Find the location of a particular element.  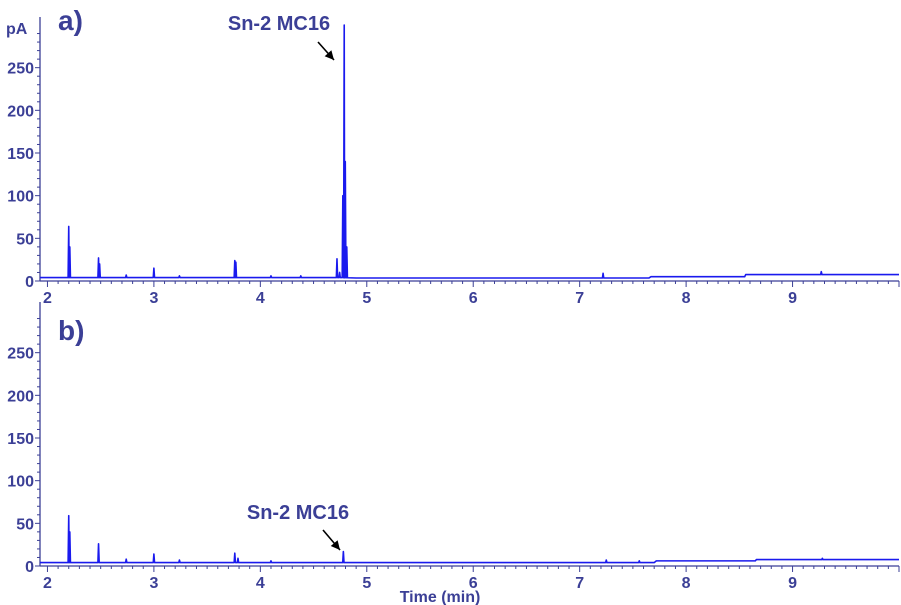

panel-label-a: a) is located at coordinates (70, 20).